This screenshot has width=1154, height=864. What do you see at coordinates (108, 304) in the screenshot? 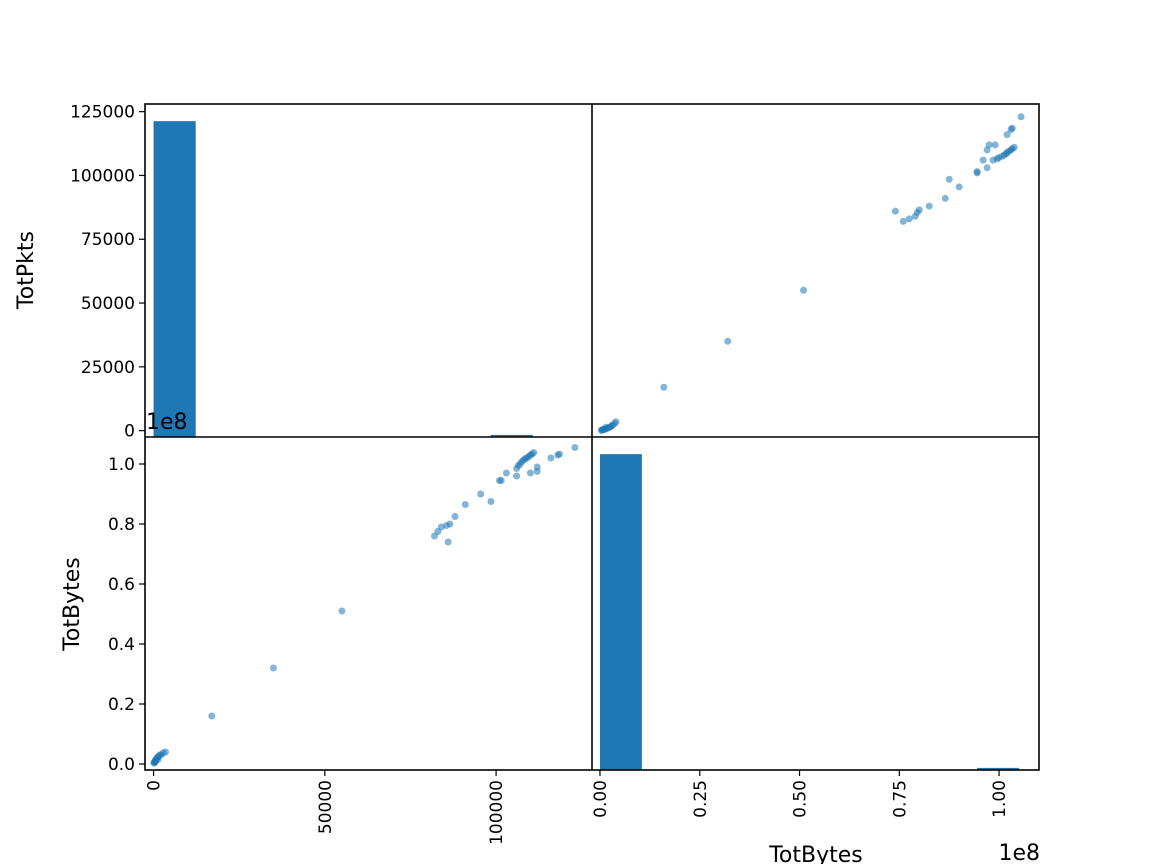
I see `y-tick-label: 50000` at bounding box center [108, 304].